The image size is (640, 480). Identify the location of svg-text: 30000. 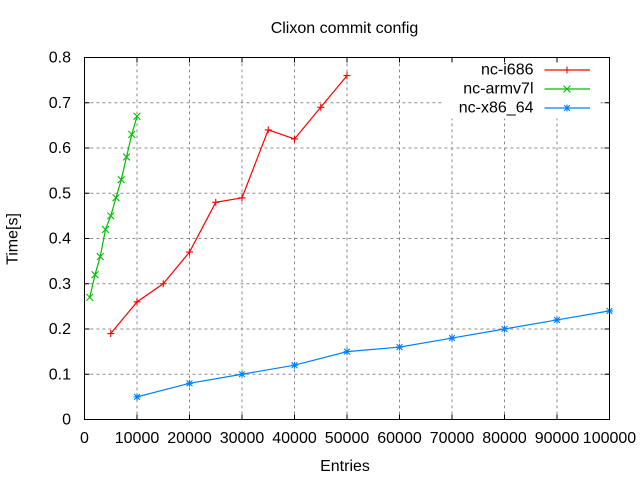
(242, 438).